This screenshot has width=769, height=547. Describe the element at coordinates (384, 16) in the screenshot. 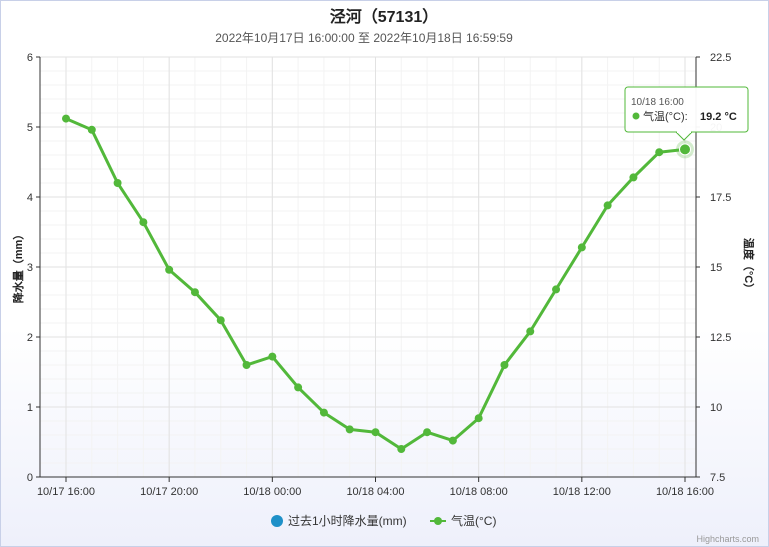

I see `chart-title: 泾河（57131）` at that location.